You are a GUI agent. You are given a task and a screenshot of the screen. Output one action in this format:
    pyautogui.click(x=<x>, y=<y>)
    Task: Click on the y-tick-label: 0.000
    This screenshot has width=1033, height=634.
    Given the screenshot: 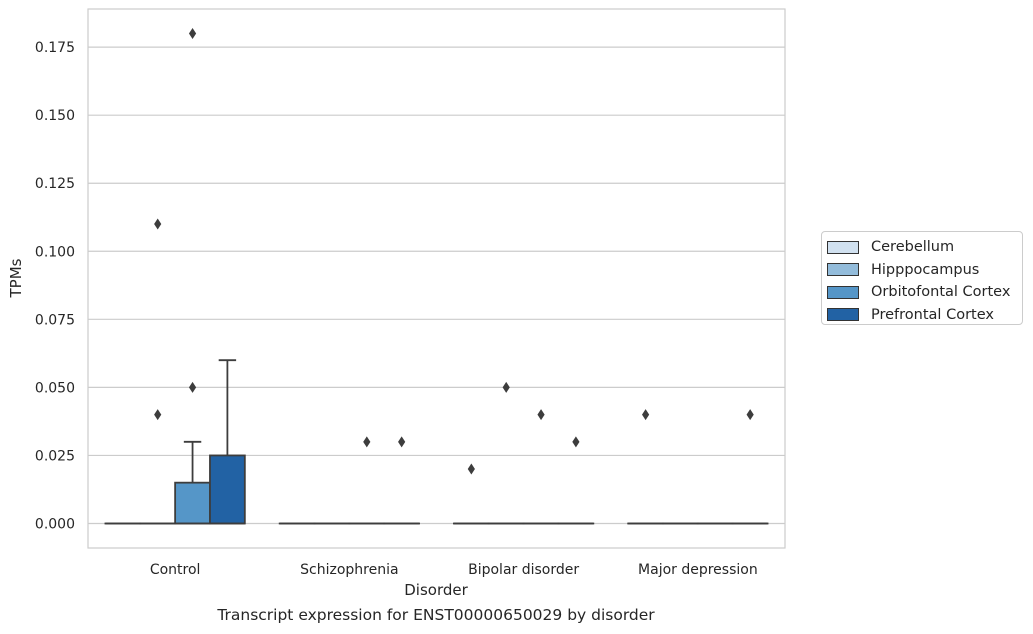 What is the action you would take?
    pyautogui.click(x=55, y=525)
    